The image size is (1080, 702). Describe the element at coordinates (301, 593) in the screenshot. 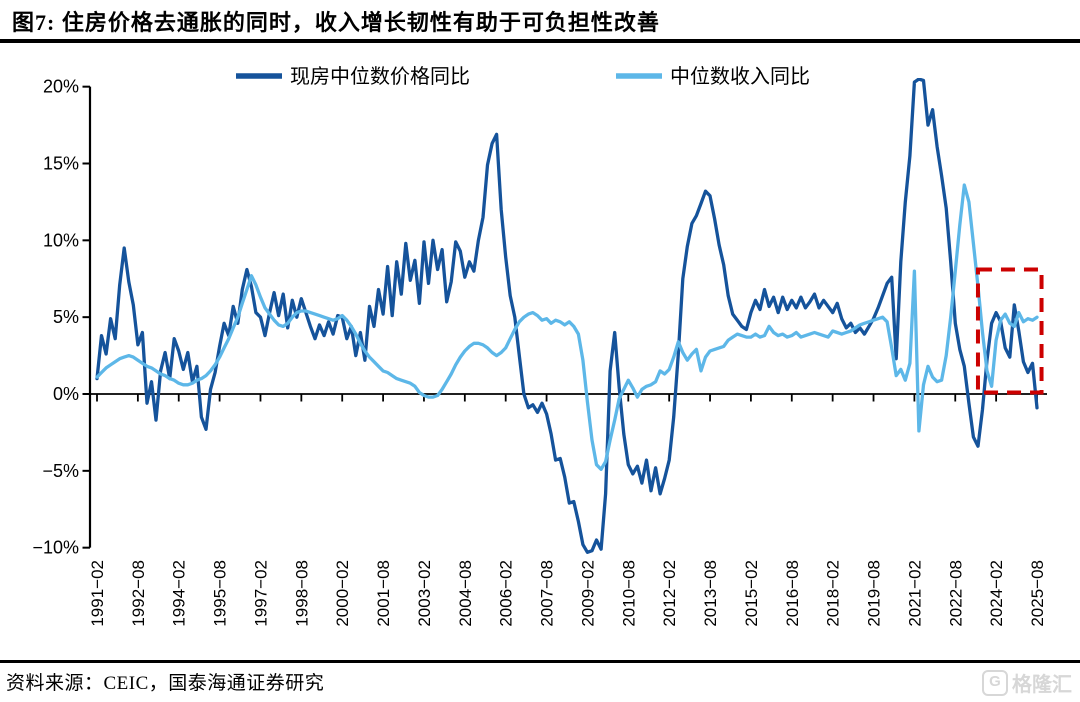

I see `x-tick-label: 1998−08` at that location.